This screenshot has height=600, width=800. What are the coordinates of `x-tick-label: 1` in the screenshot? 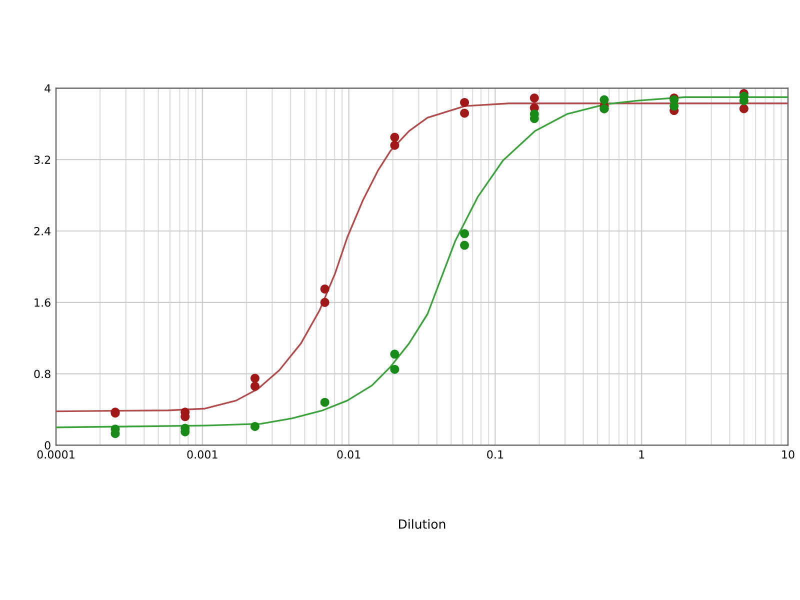 It's located at (641, 454).